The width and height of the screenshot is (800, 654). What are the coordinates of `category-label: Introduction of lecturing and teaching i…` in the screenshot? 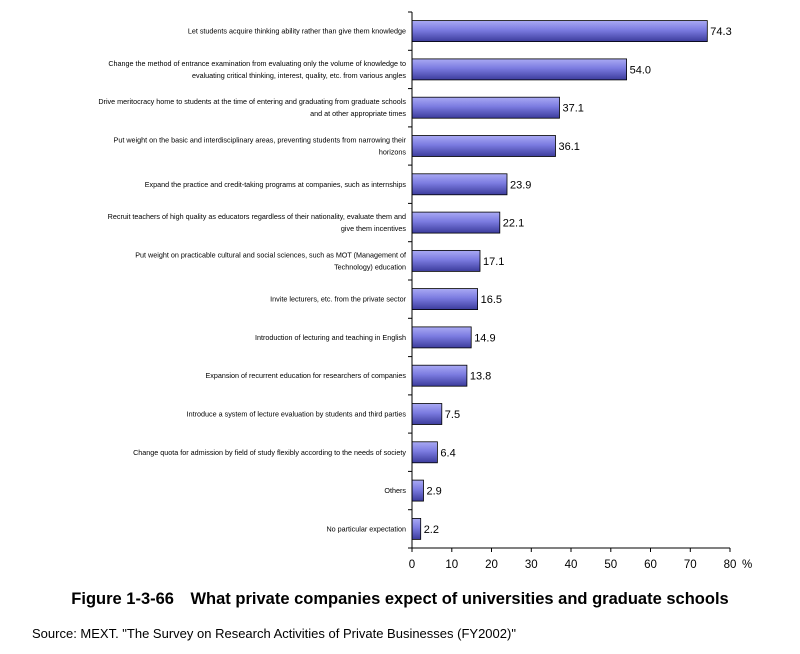 It's located at (330, 337).